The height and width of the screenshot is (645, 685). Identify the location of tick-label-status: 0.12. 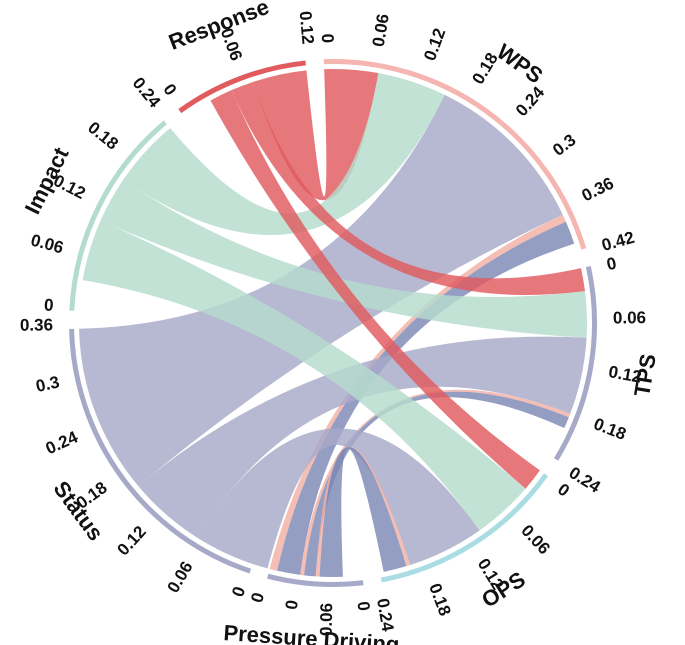
(132, 540).